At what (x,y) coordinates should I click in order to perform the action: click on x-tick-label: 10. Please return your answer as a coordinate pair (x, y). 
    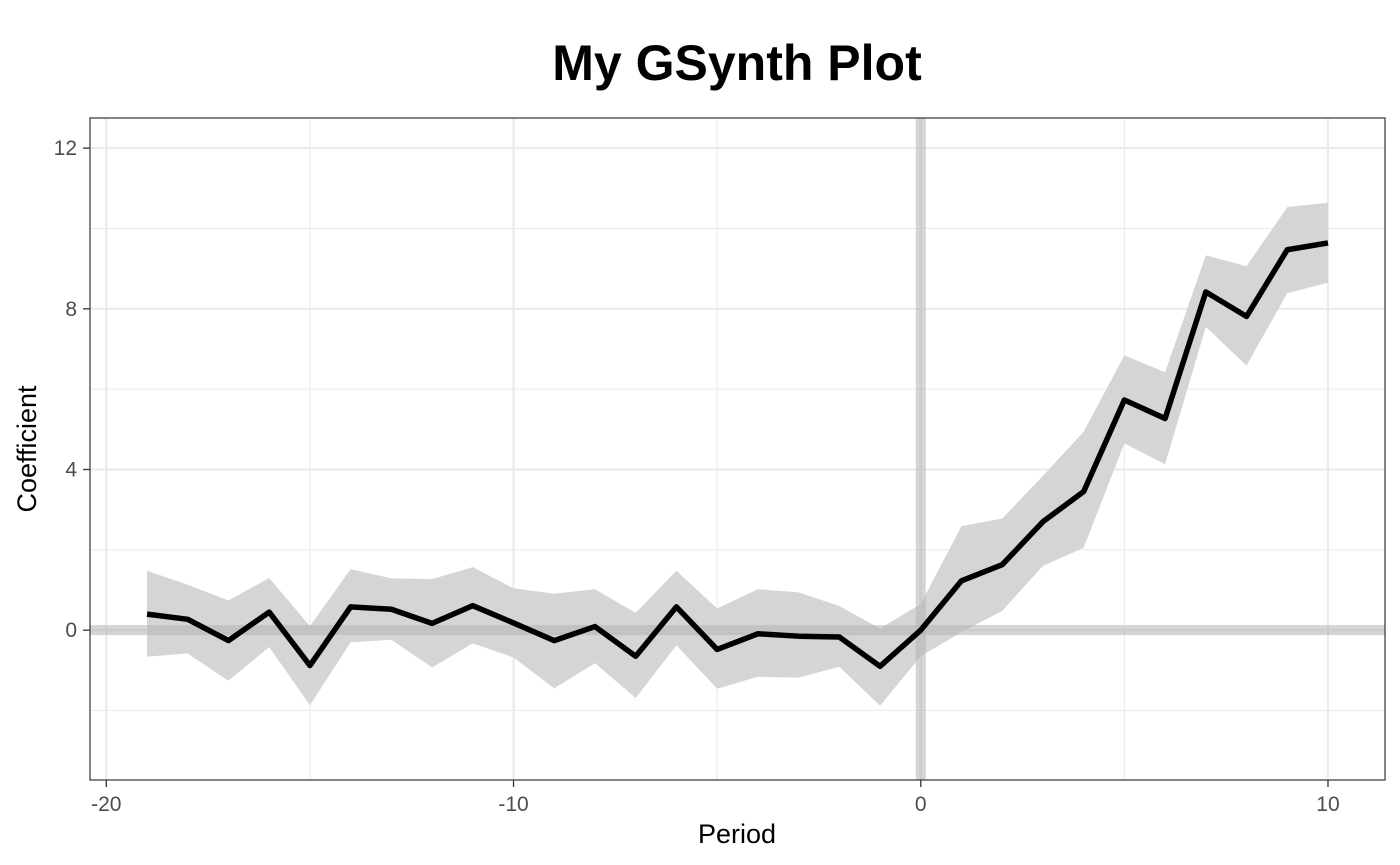
    Looking at the image, I should click on (1327, 804).